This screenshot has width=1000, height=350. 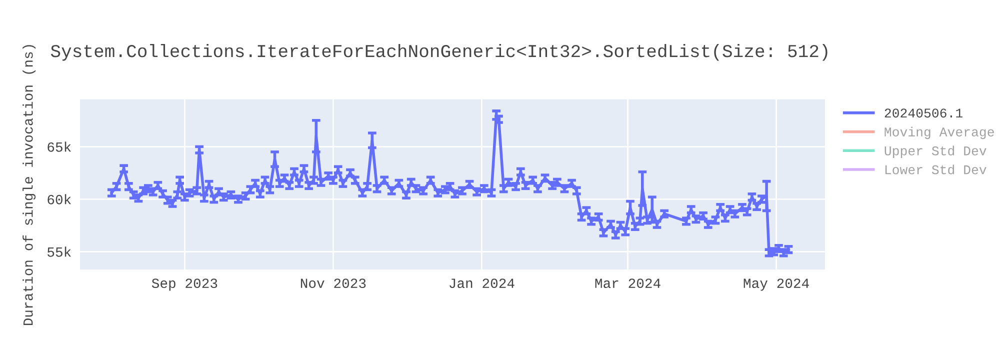 I want to click on y-axis-title: Duration of single invocation (ns), so click(x=29, y=185).